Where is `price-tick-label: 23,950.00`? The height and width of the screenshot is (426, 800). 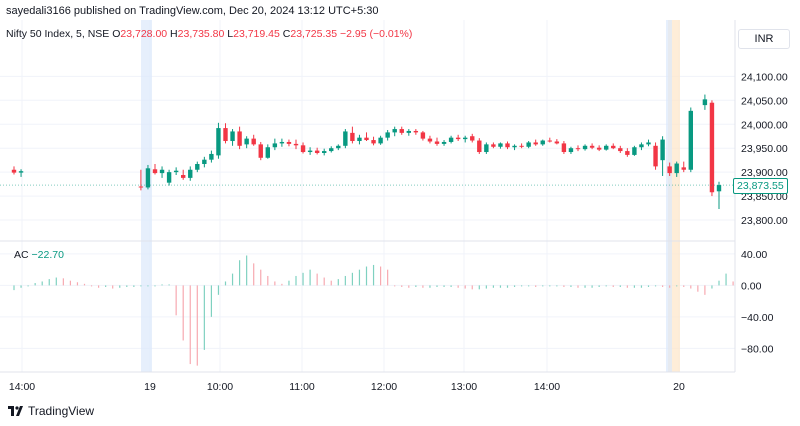
price-tick-label: 23,950.00 is located at coordinates (764, 149).